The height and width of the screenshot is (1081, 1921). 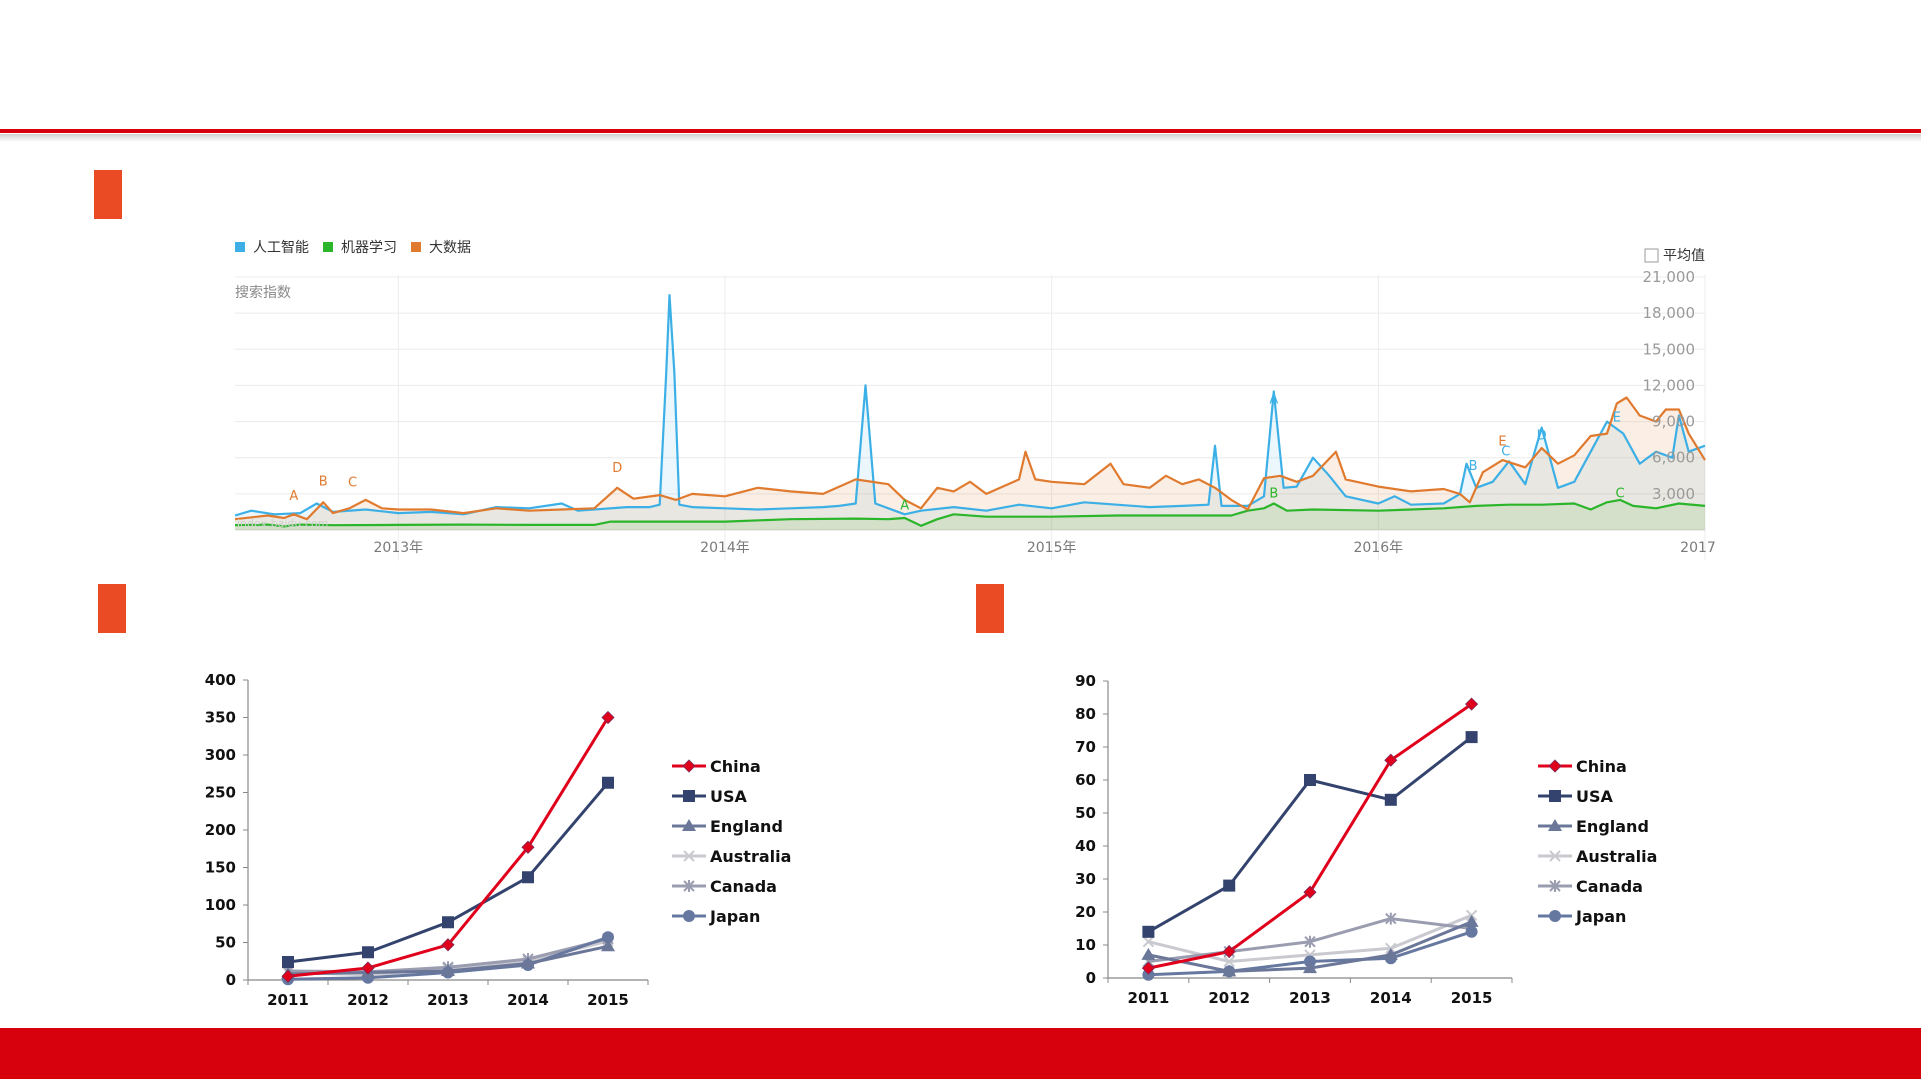 What do you see at coordinates (1673, 458) in the screenshot?
I see `trend-y-tick-label: 6,000` at bounding box center [1673, 458].